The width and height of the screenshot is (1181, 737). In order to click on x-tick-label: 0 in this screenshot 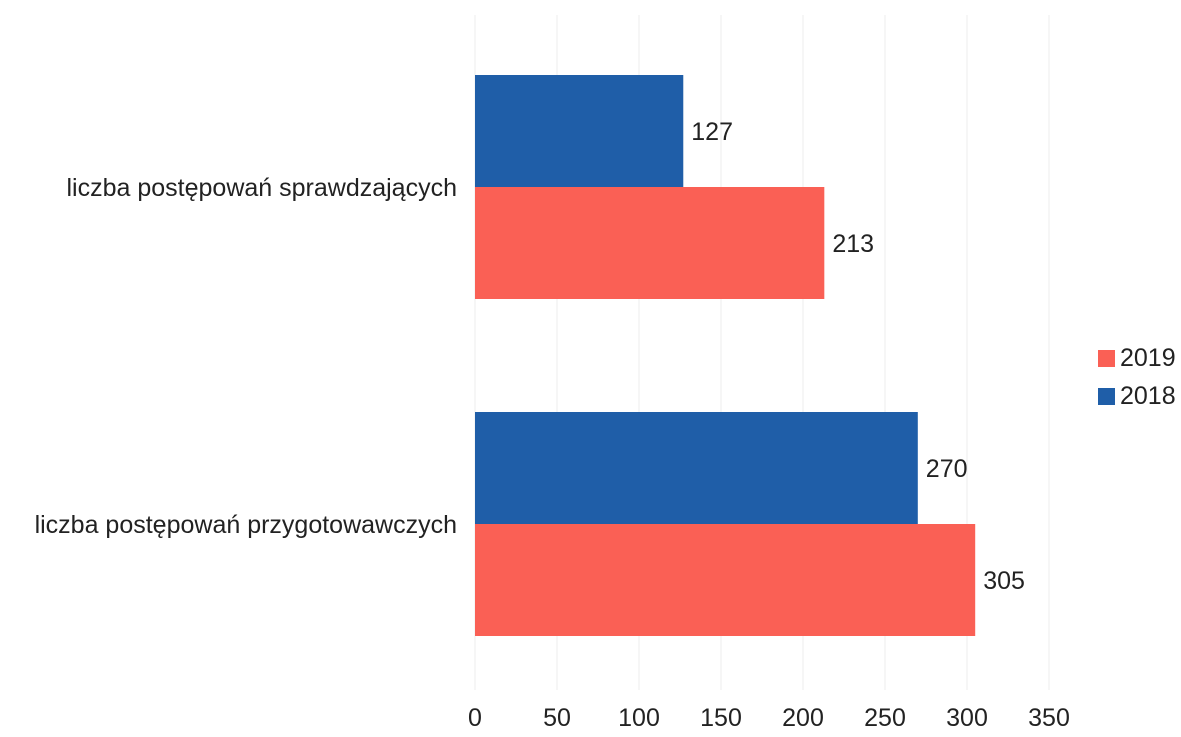, I will do `click(475, 718)`.